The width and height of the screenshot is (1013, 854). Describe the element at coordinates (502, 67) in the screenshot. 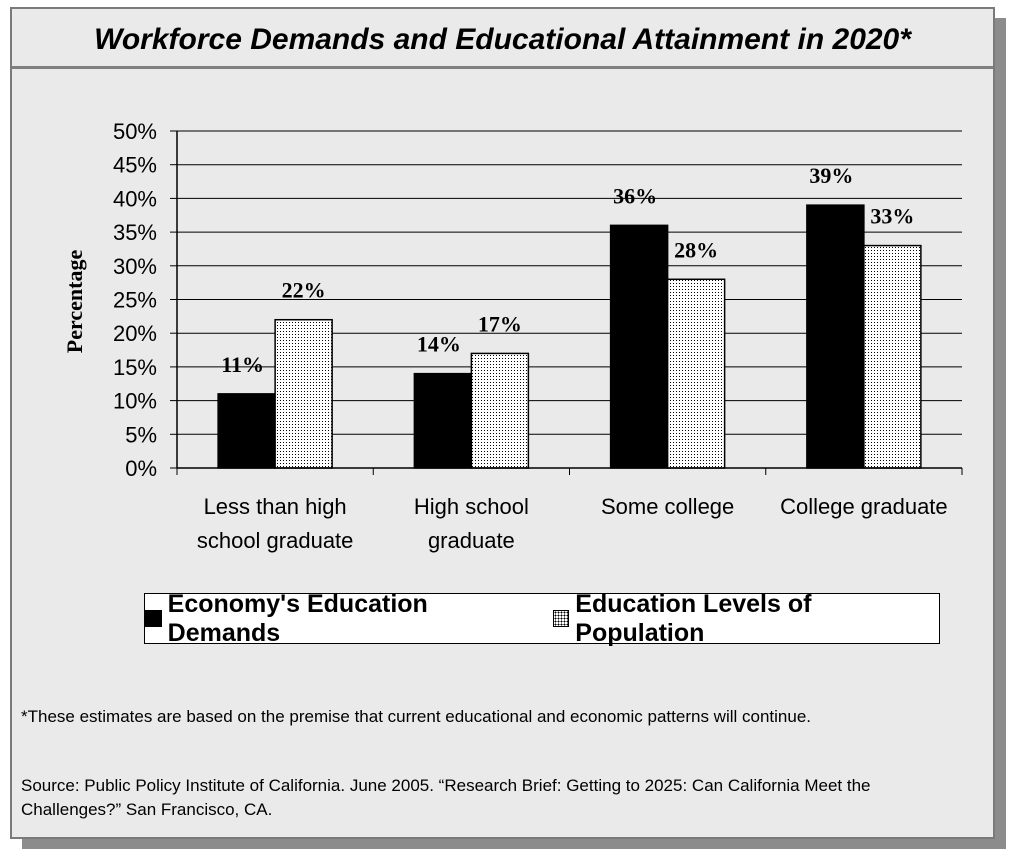

I see `title-divider` at that location.